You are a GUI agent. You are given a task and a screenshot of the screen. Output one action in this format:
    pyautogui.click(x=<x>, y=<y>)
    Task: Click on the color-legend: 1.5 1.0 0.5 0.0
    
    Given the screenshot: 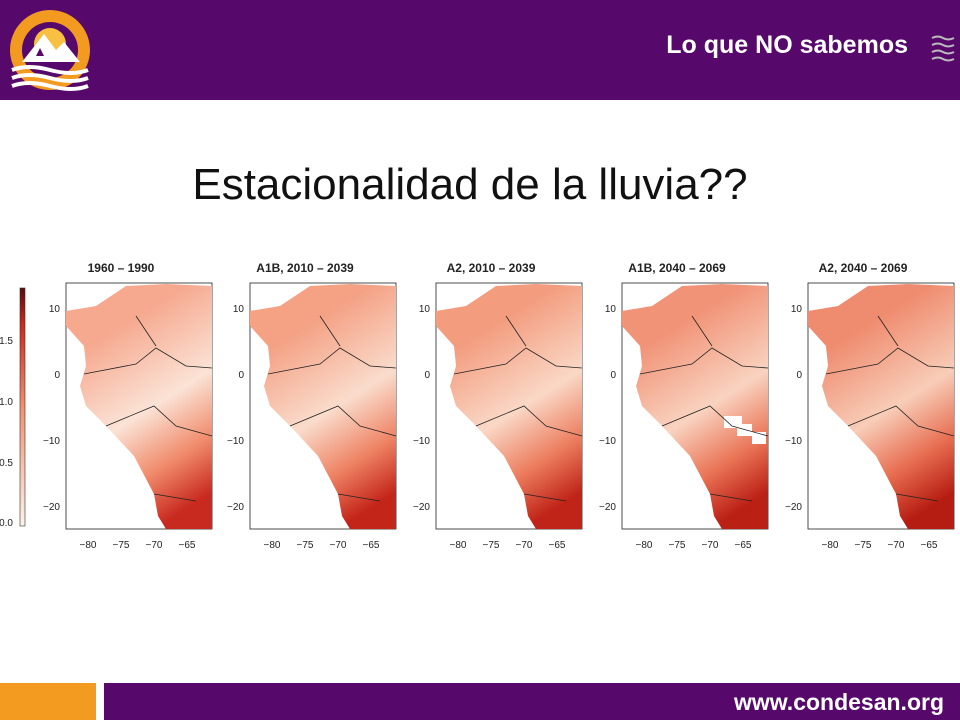 What is the action you would take?
    pyautogui.click(x=13, y=408)
    